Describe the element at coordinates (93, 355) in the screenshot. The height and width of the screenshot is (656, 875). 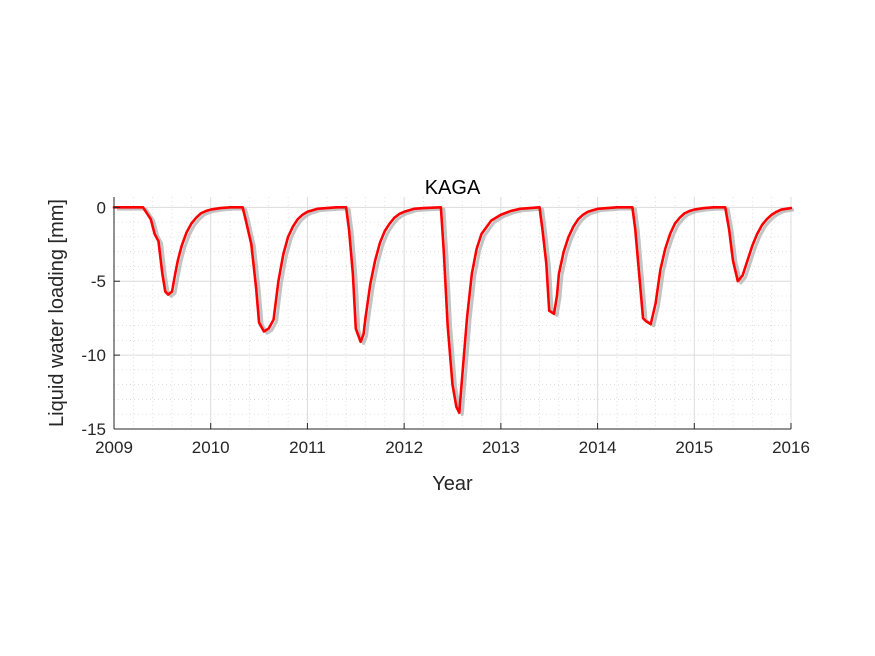
I see `y-tick-label: -10` at that location.